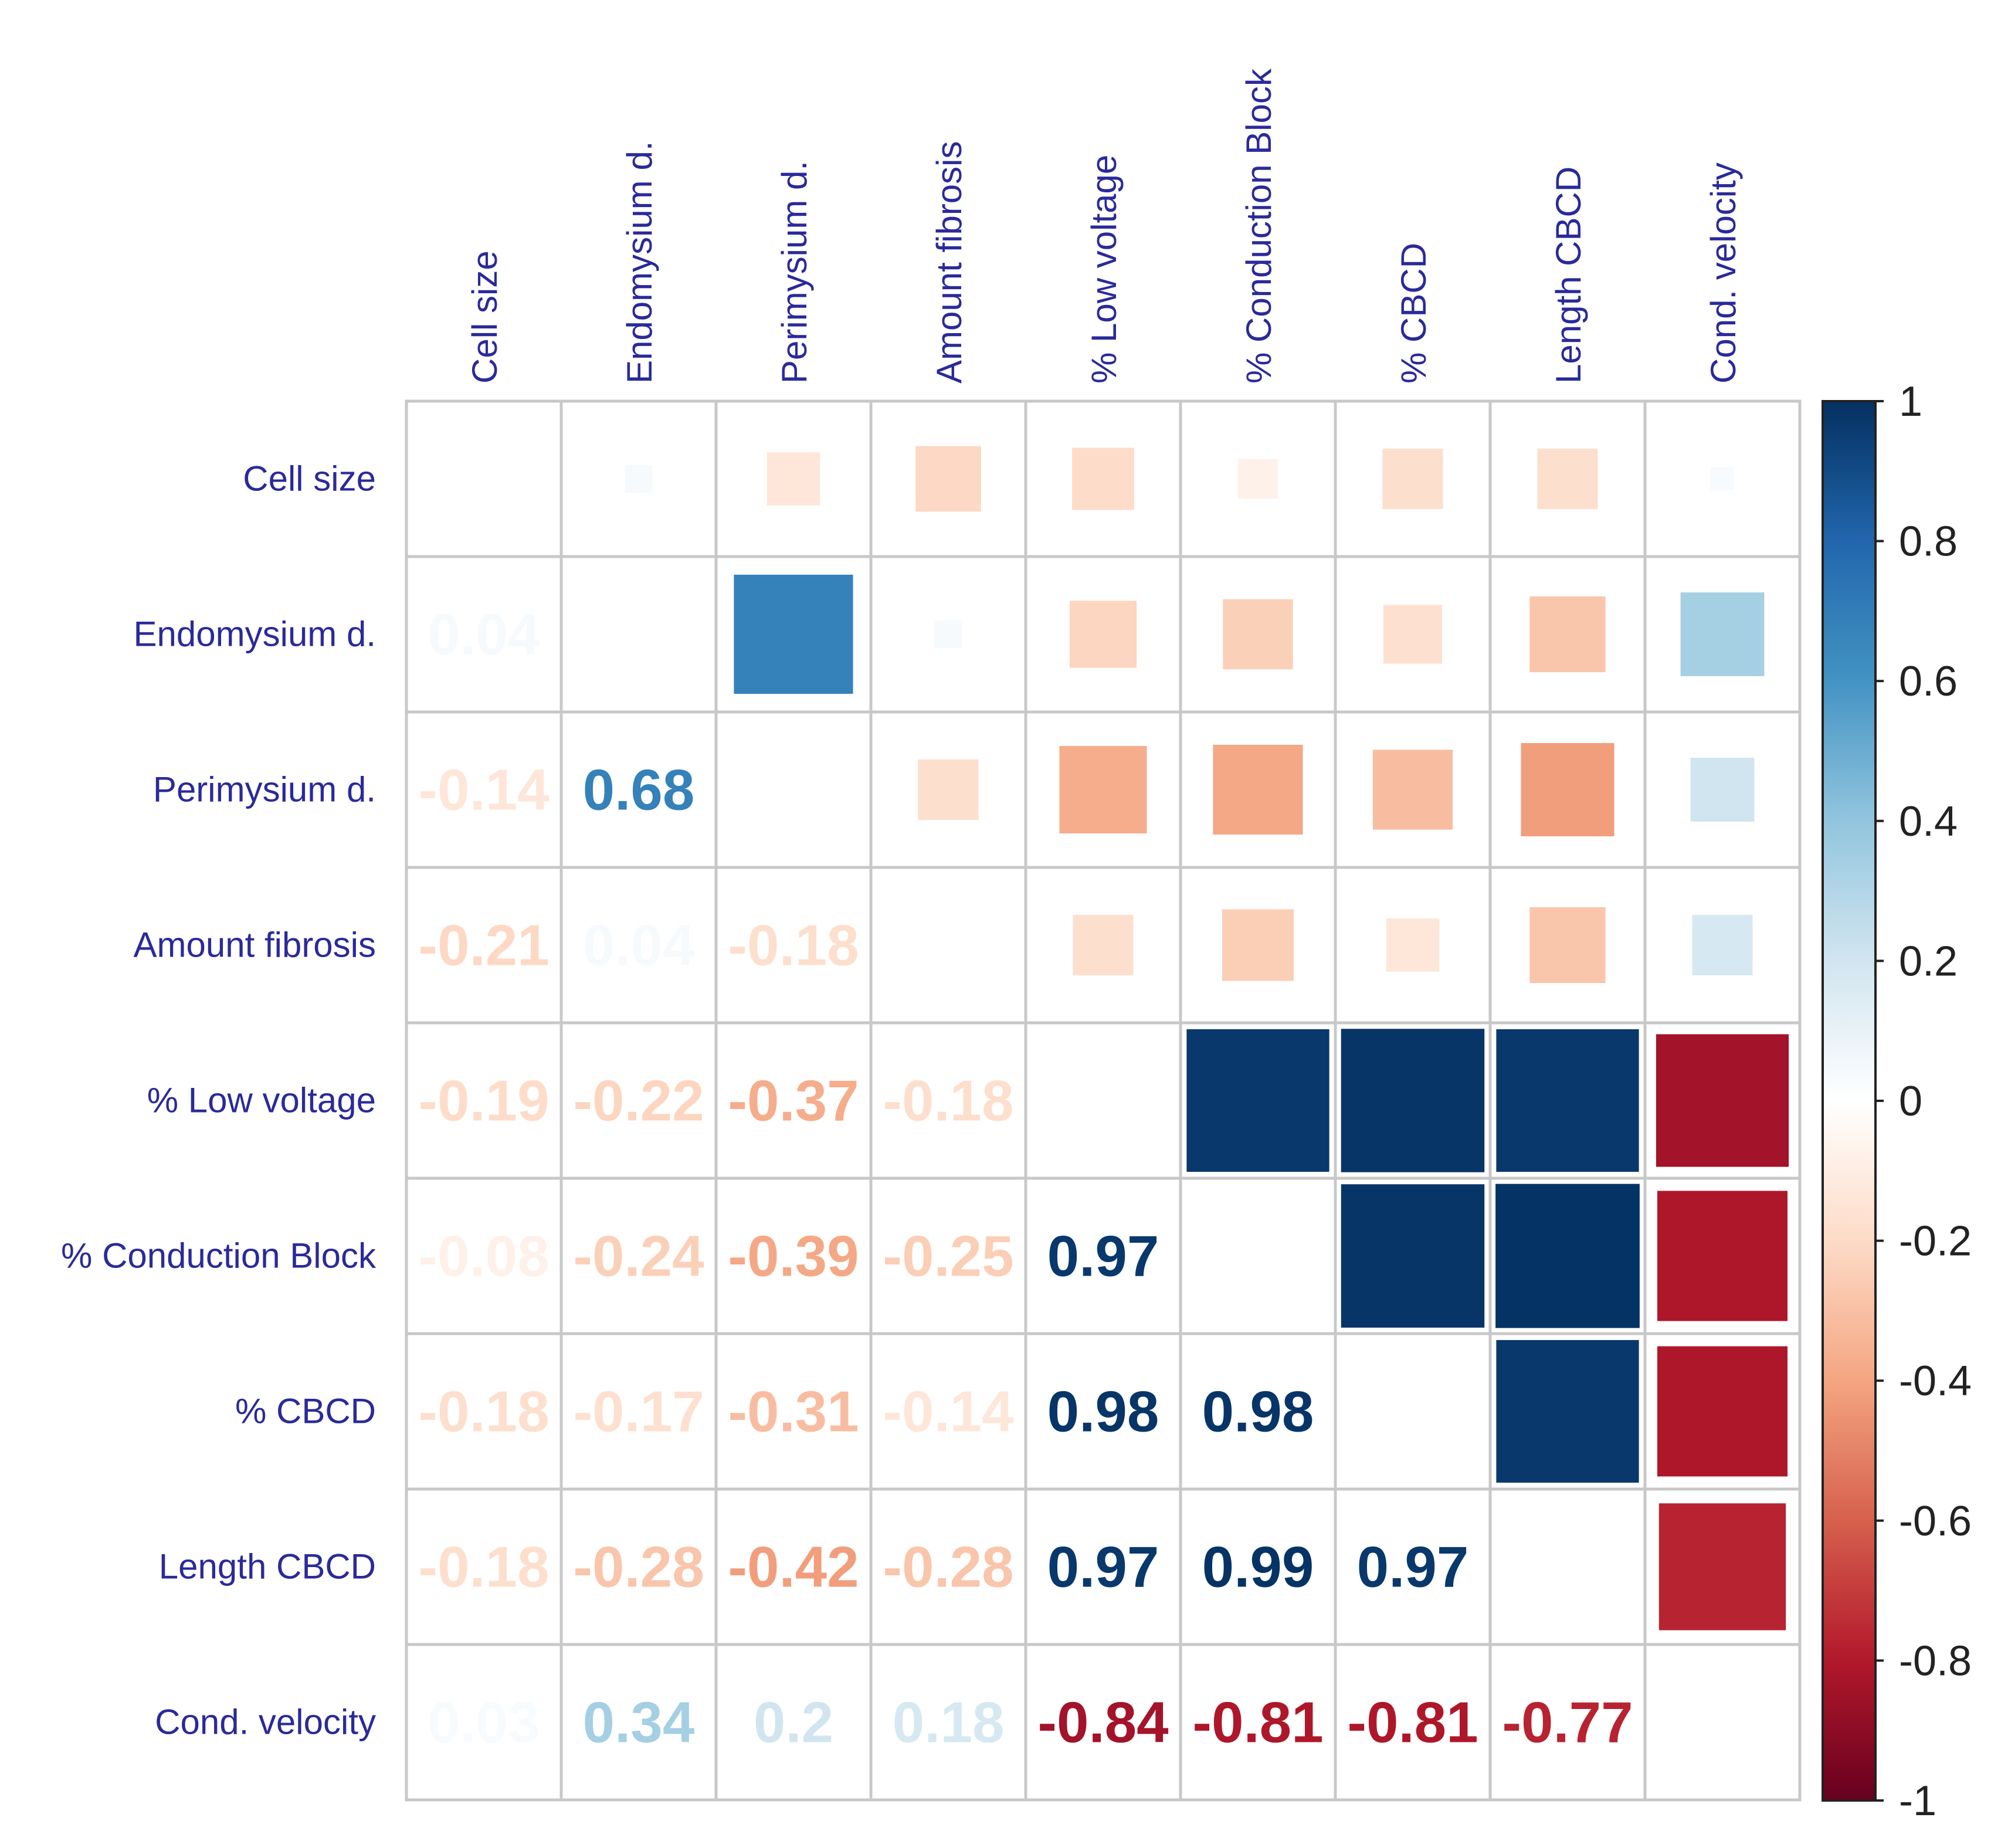  I want to click on colorbar-tick-label: 0.8, so click(1929, 541).